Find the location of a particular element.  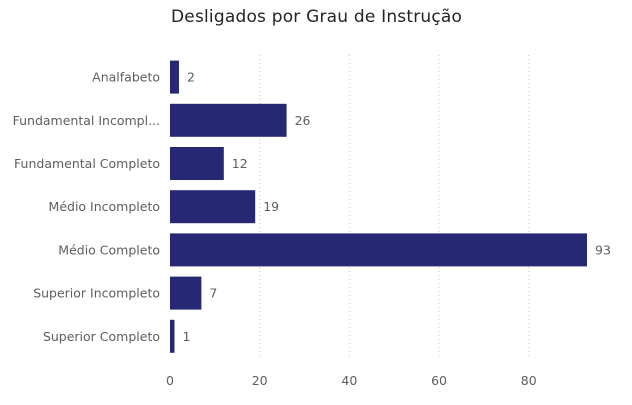

category-label: Médio Incompleto is located at coordinates (104, 206).